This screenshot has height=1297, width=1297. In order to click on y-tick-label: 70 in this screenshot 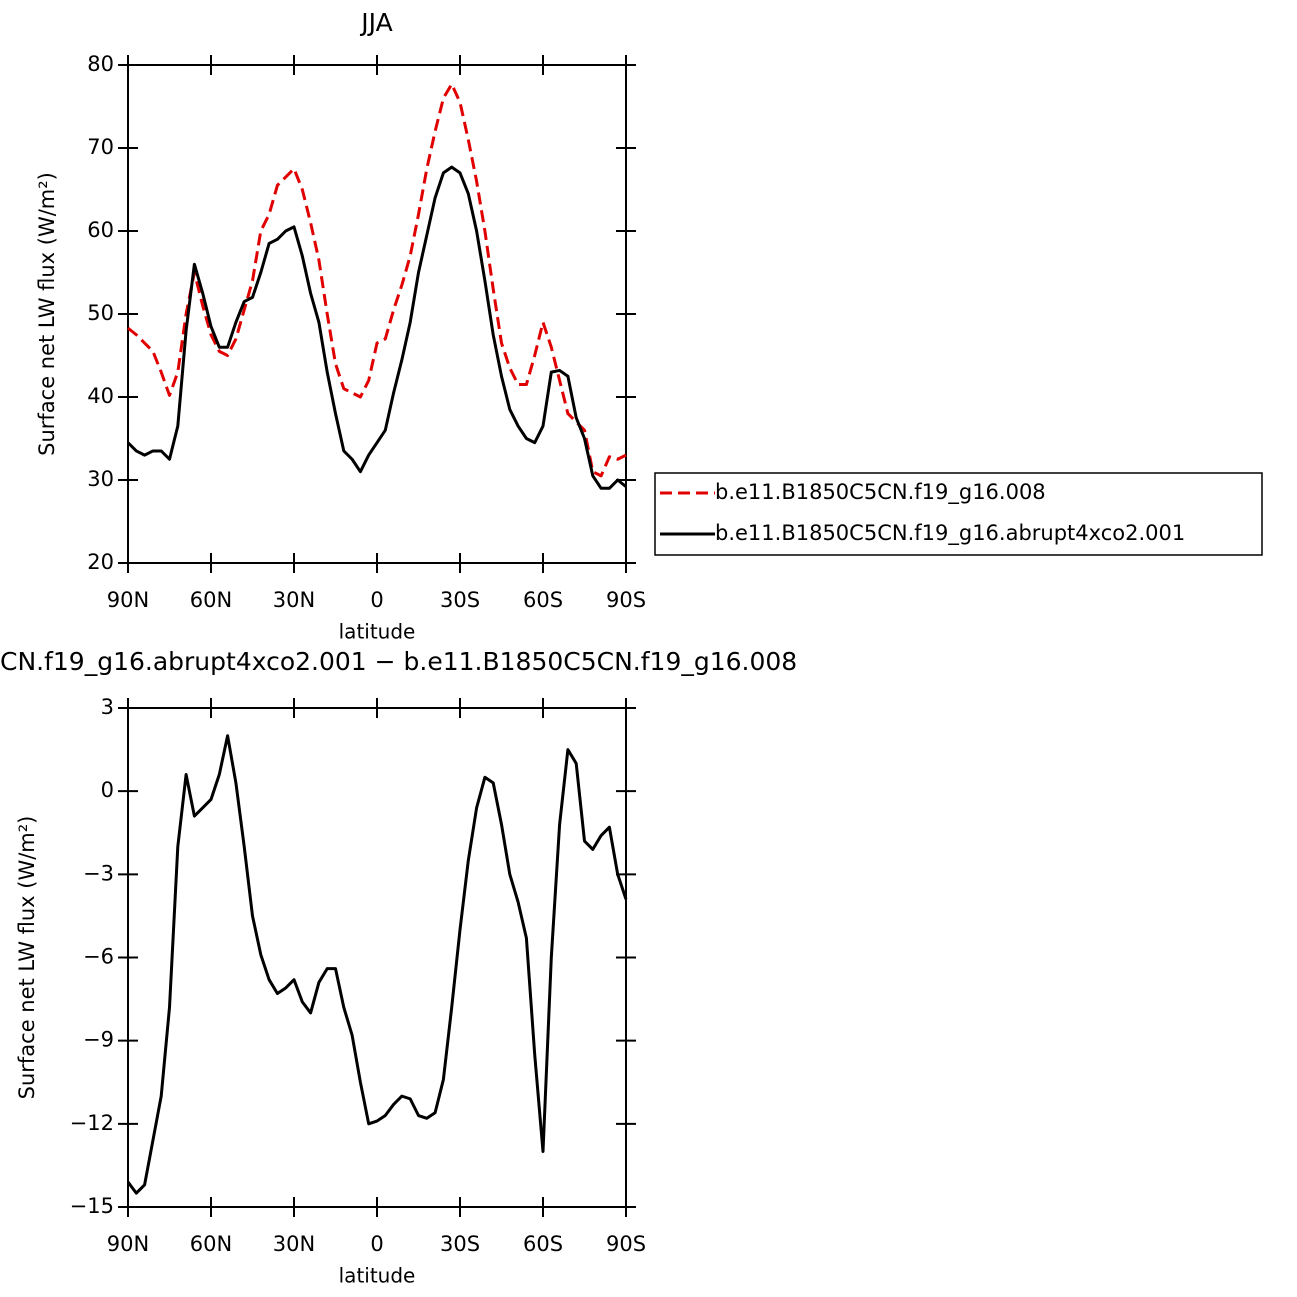, I will do `click(100, 147)`.